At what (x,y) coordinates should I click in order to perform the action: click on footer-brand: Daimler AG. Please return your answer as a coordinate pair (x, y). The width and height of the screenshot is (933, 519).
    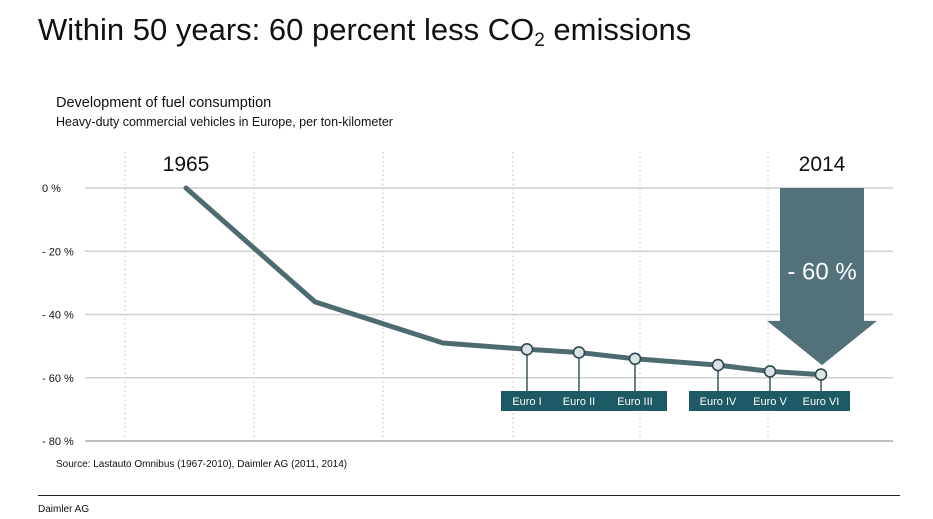
    Looking at the image, I should click on (64, 509).